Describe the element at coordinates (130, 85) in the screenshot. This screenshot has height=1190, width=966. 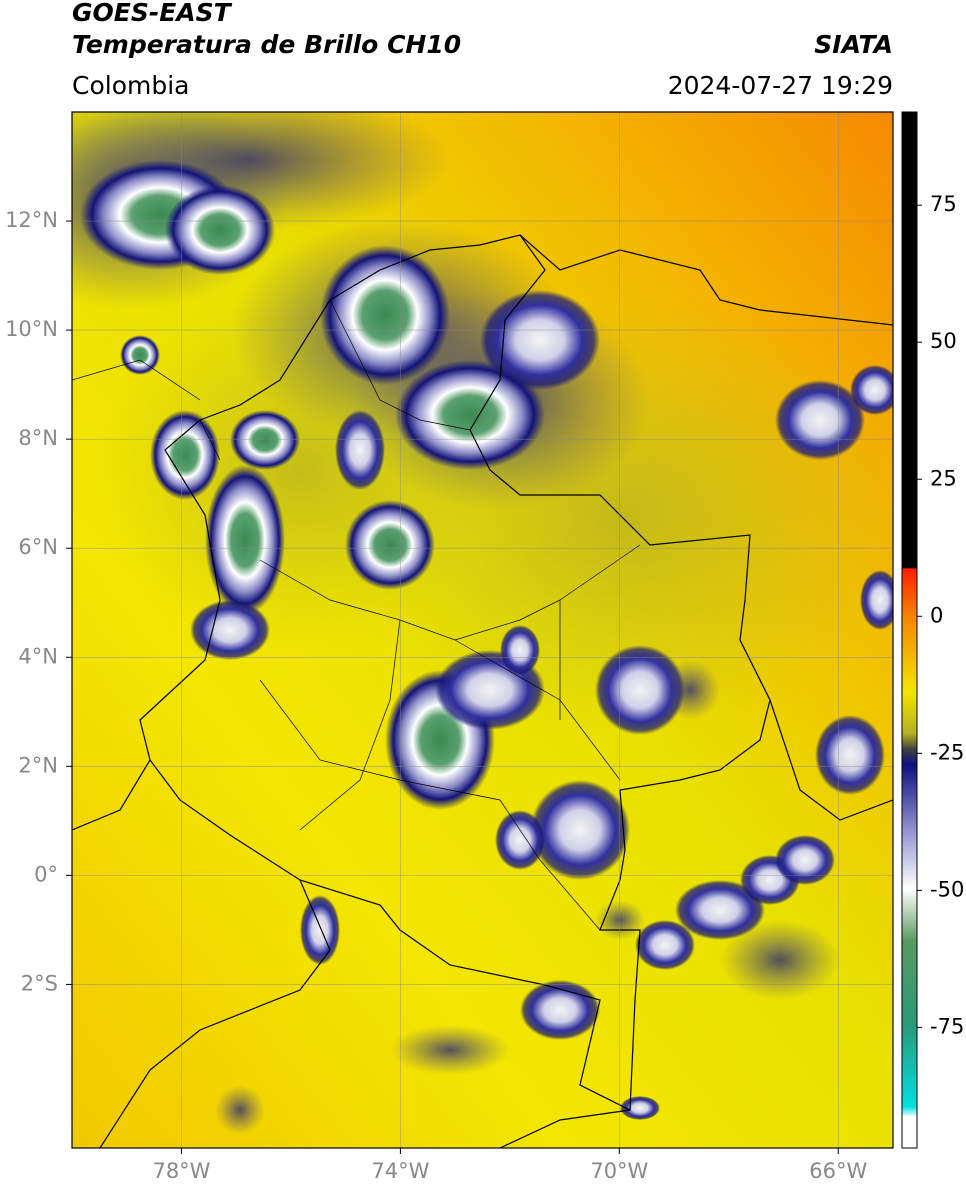
I see `region: Colombia` at that location.